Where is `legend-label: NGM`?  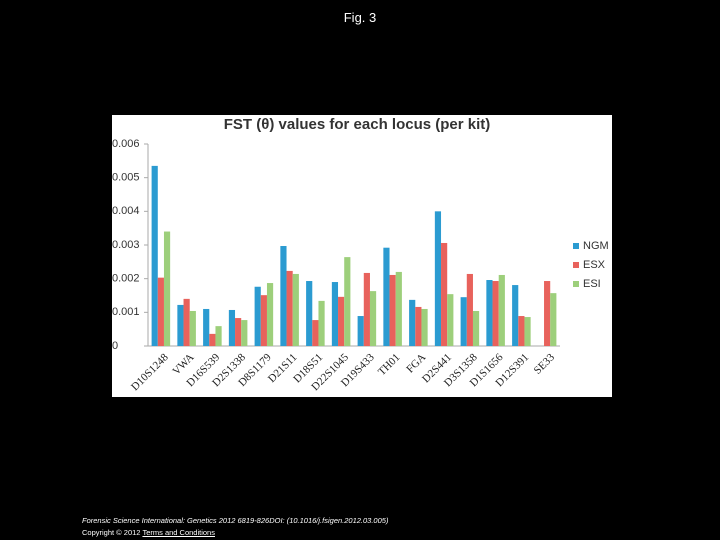 legend-label: NGM is located at coordinates (596, 246).